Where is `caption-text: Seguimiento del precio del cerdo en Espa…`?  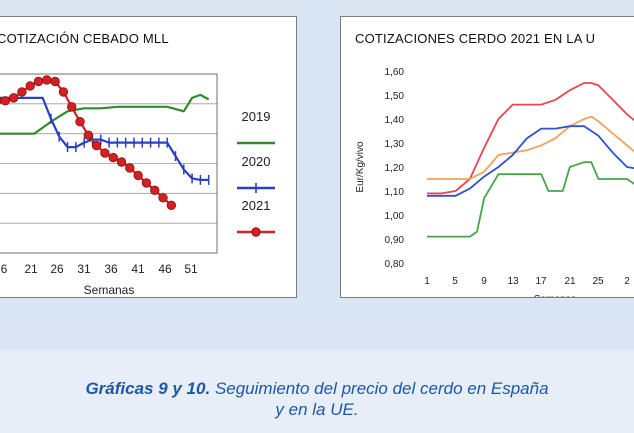
caption-text: Seguimiento del precio del cerdo en Espa… is located at coordinates (381, 388).